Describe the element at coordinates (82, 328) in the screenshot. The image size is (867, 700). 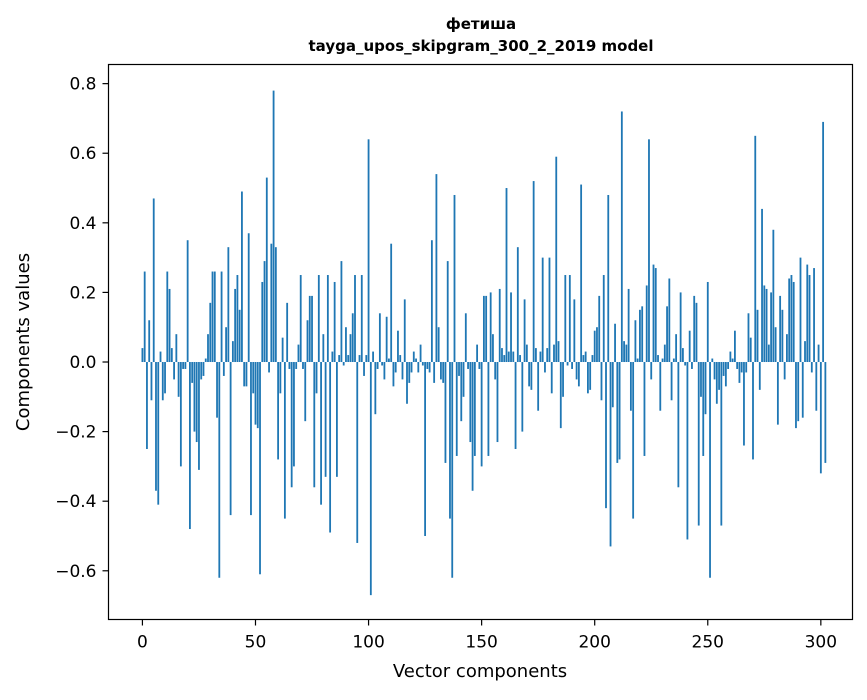
I see `y-axis: 0.8 0.6 0.4 0.2 0.0 −0.2 −0.4 −0.6` at that location.